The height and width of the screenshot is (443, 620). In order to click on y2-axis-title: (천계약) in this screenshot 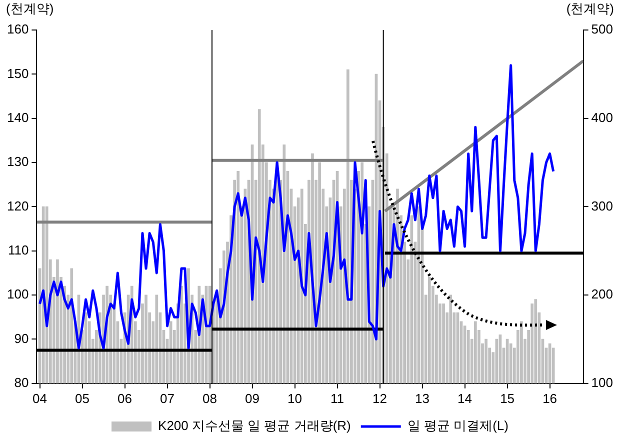, I will do `click(590, 8)`.